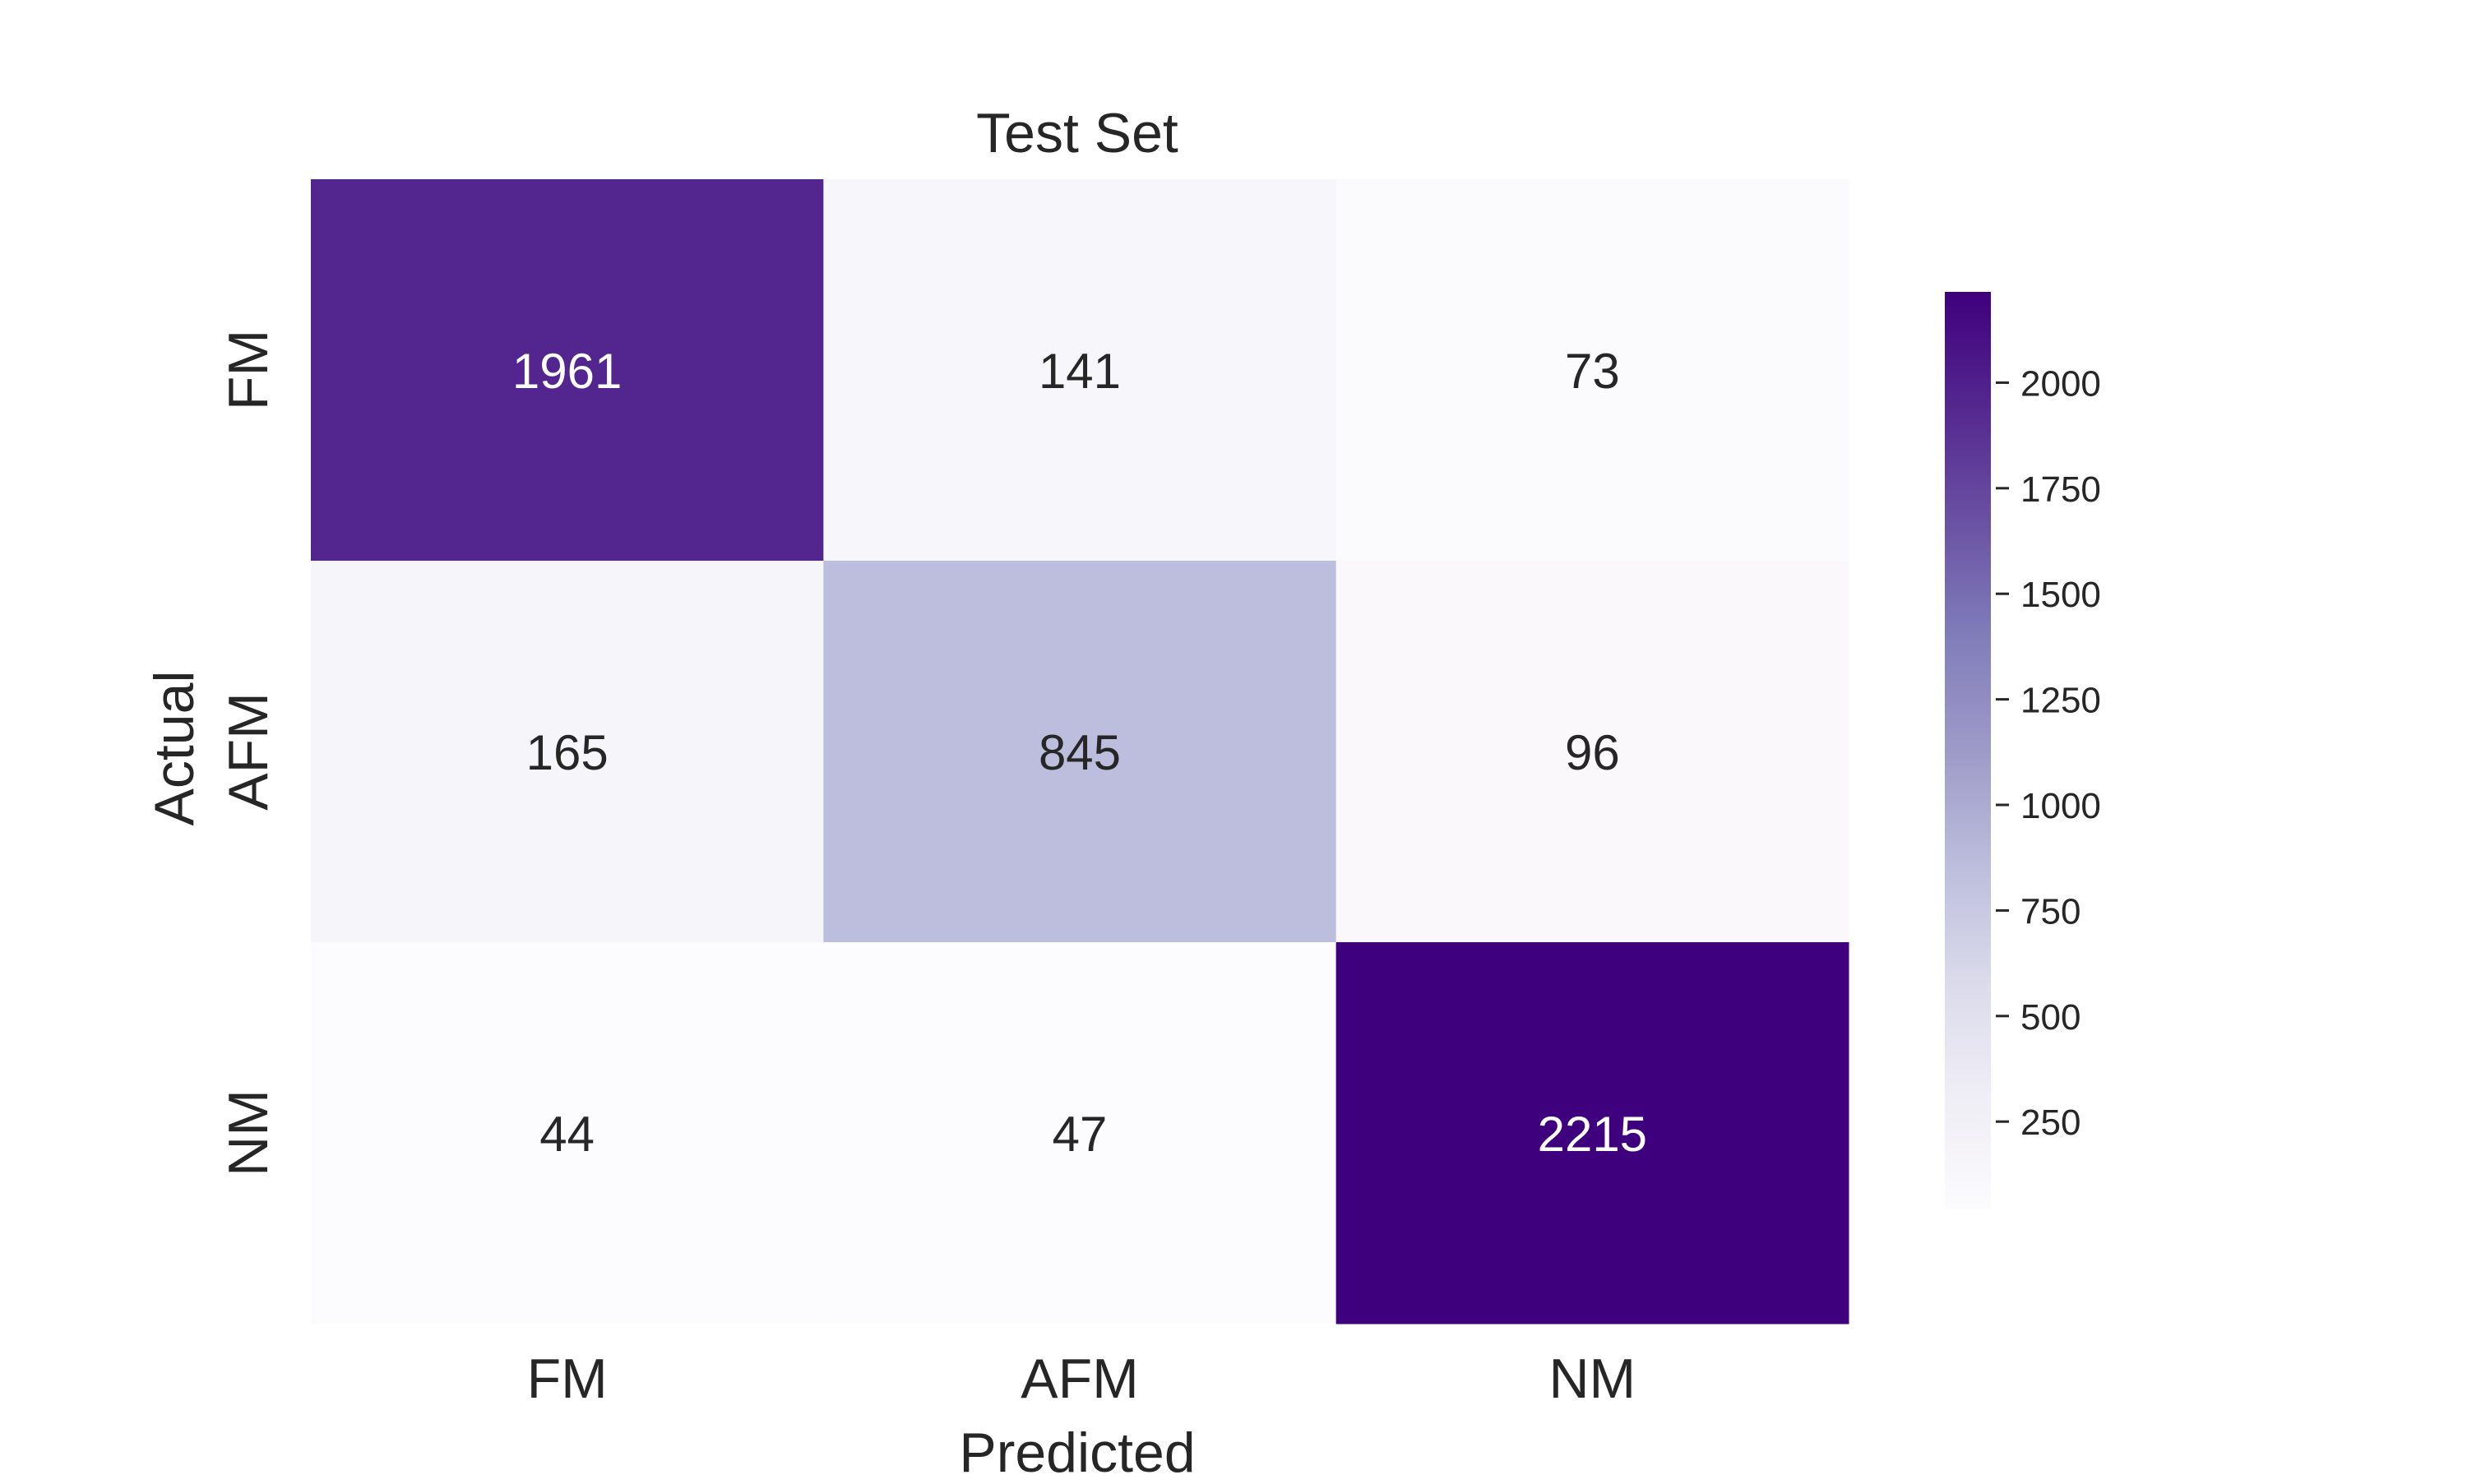  Describe the element at coordinates (2048, 753) in the screenshot. I see `colorbar-ticks: 250 500 750 1000 1250 1500 1750 2000` at that location.